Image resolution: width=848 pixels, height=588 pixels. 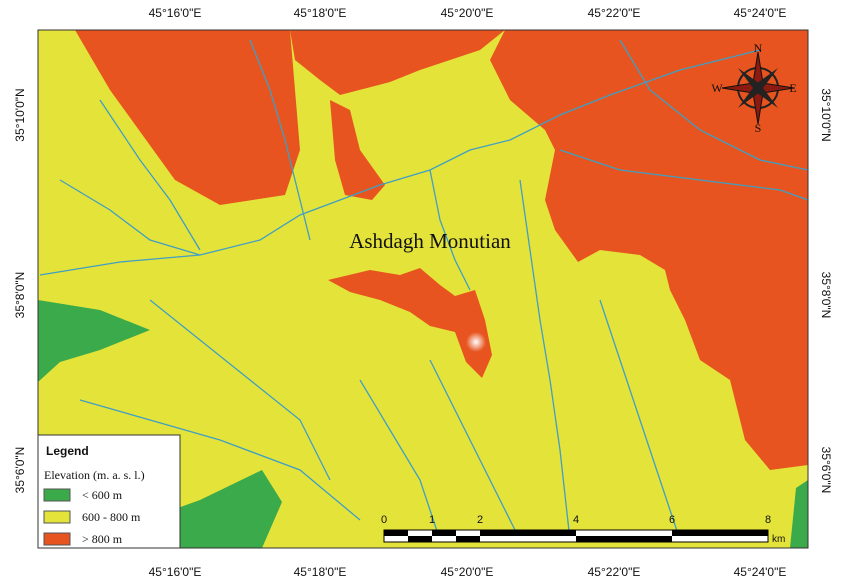 I want to click on compass: N S W E, so click(x=753, y=88).